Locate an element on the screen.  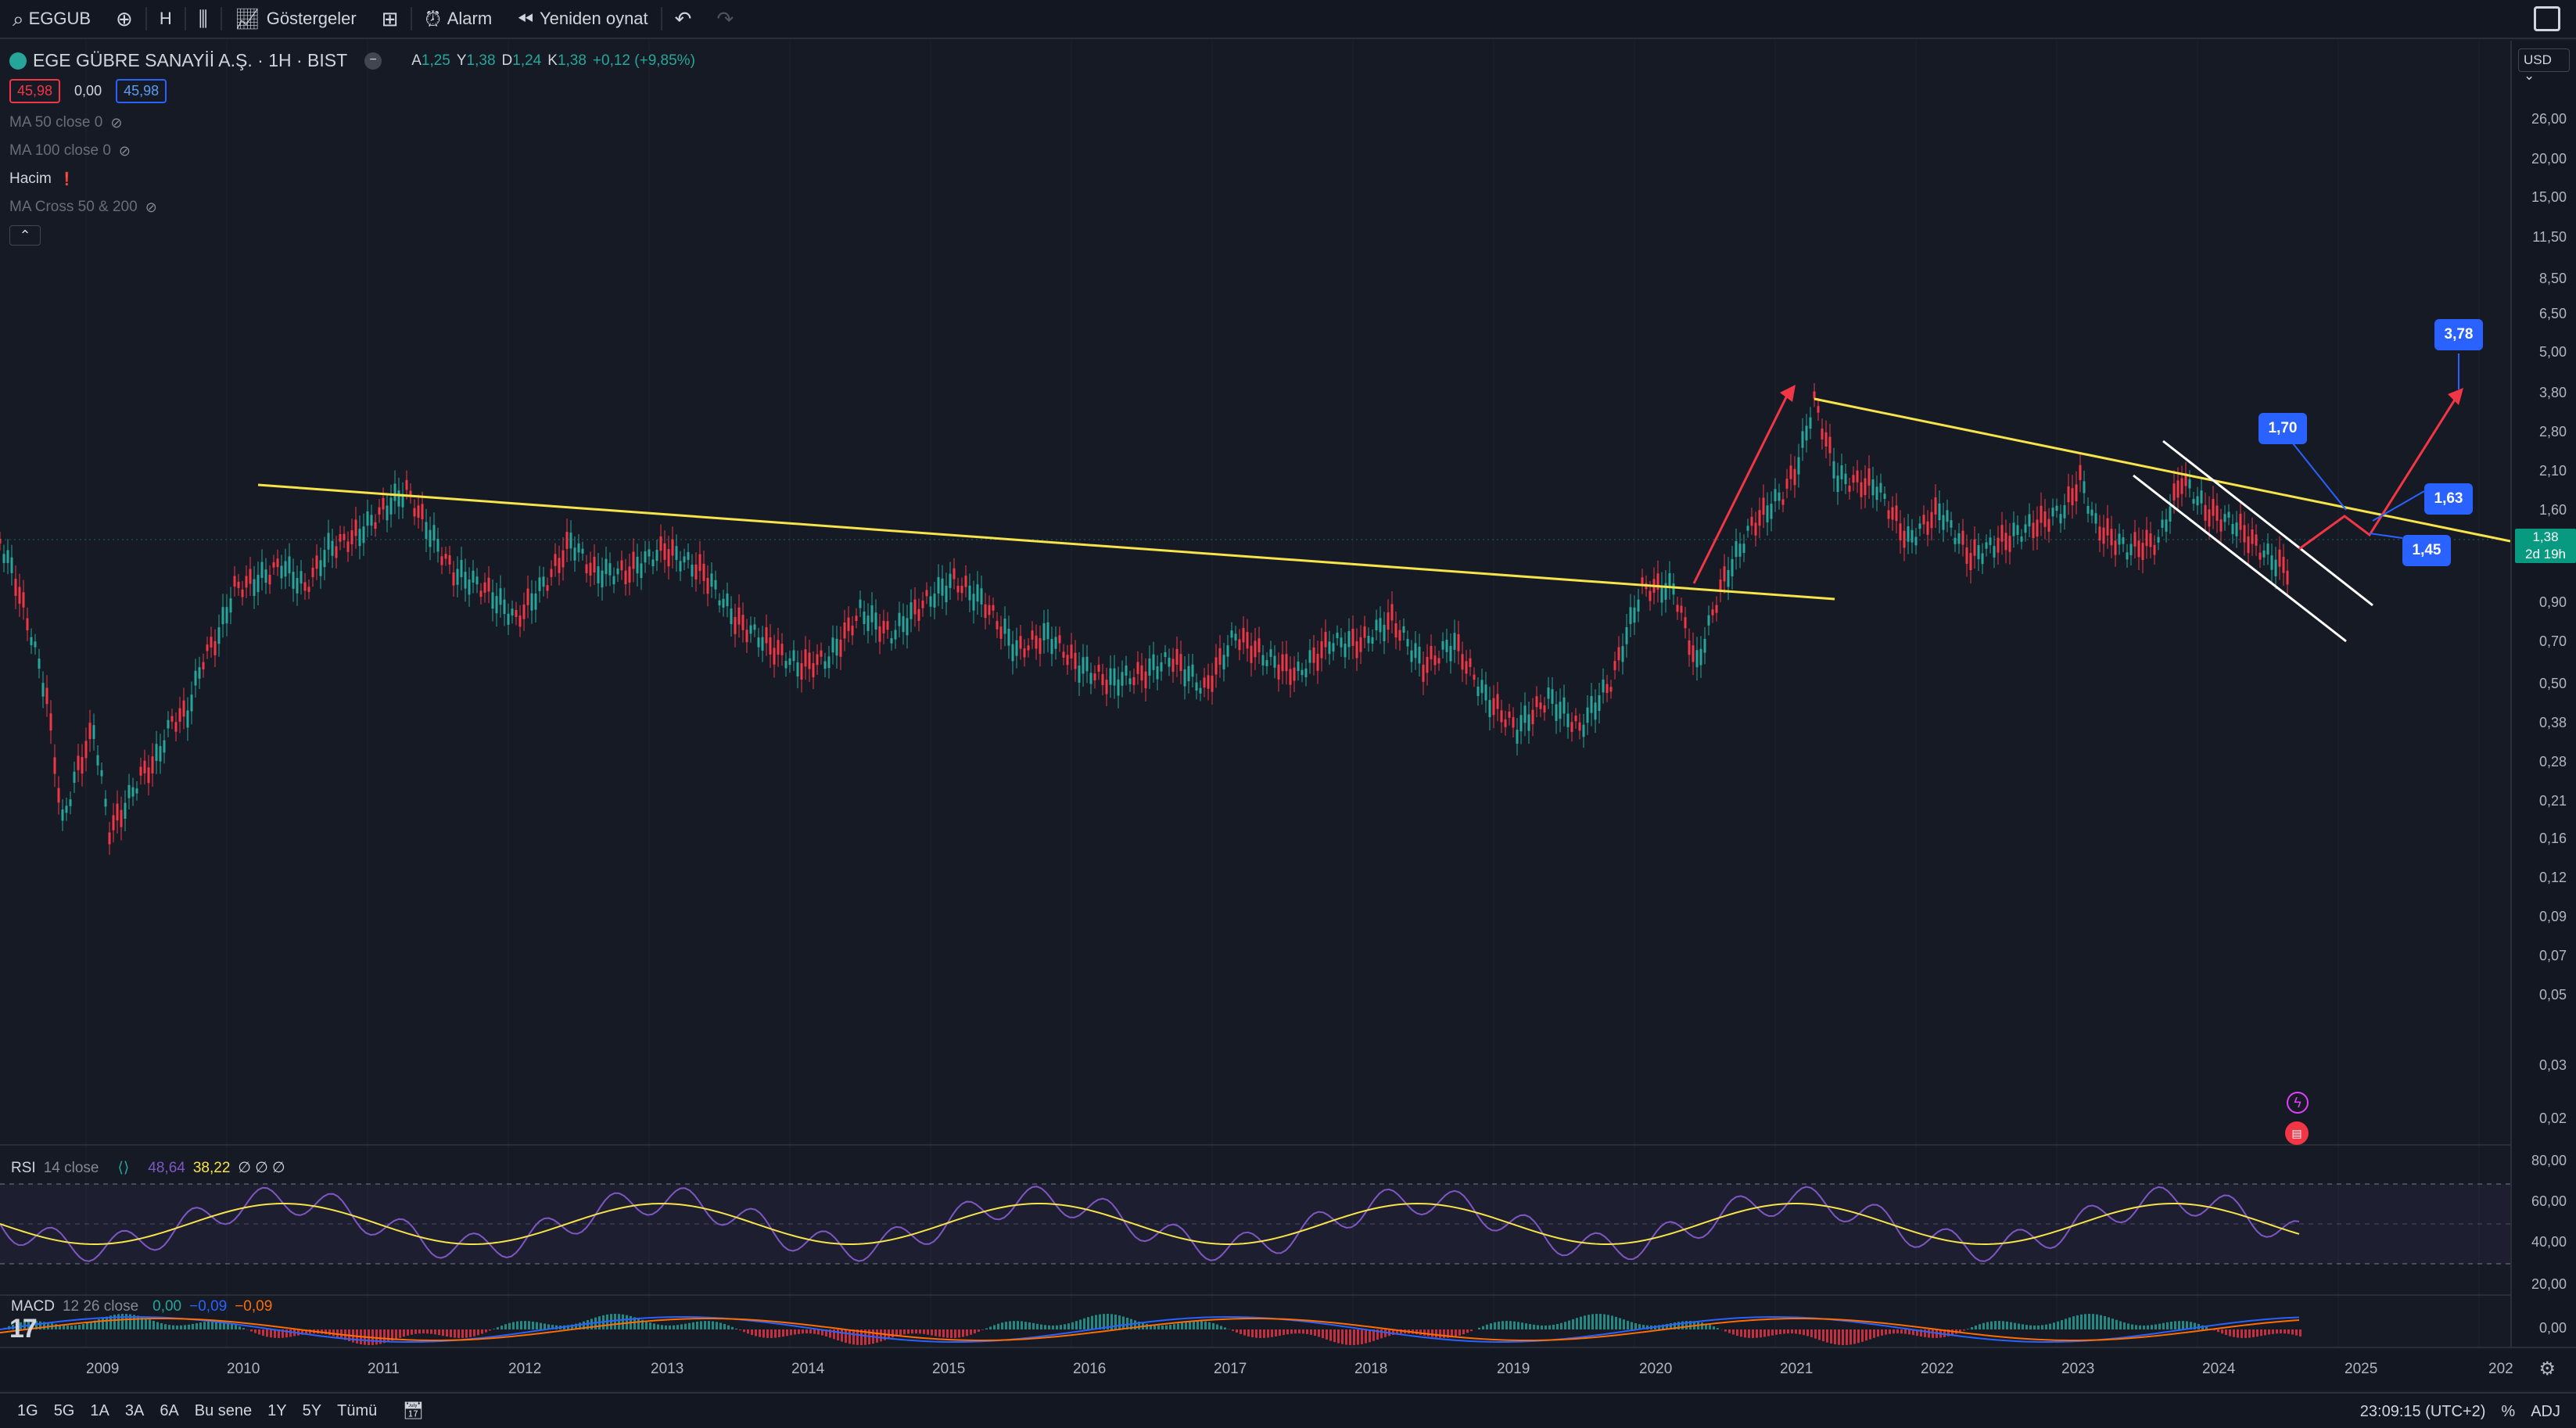
range-button: 5Y is located at coordinates (312, 1410).